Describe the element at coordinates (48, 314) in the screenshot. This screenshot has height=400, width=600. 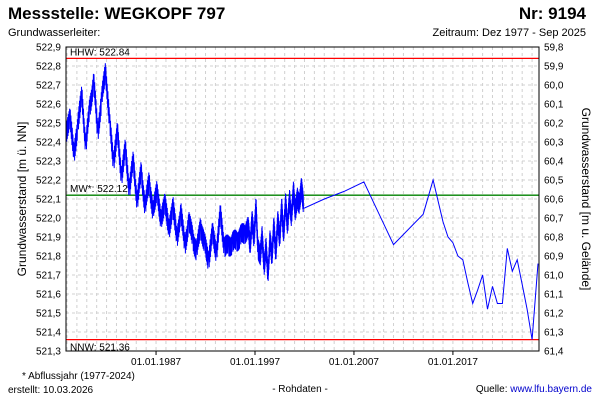
I see `y-tick-left: 521,5` at that location.